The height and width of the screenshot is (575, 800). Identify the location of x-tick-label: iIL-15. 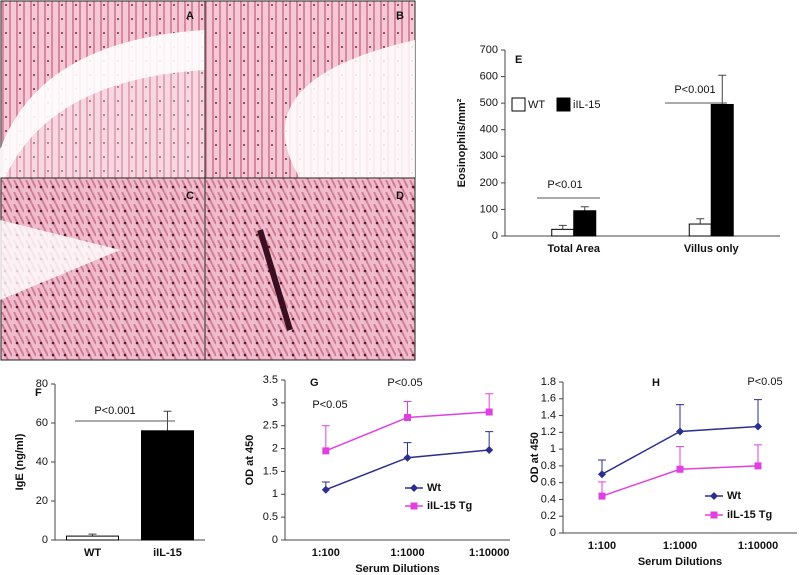
(167, 553).